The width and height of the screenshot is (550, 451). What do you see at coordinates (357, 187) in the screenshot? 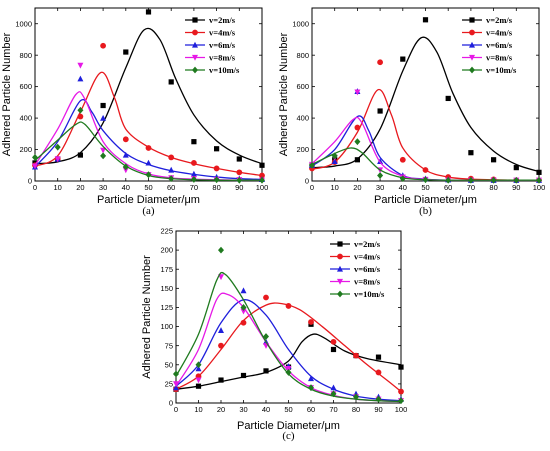
I see `x-tick-label: 20` at bounding box center [357, 187].